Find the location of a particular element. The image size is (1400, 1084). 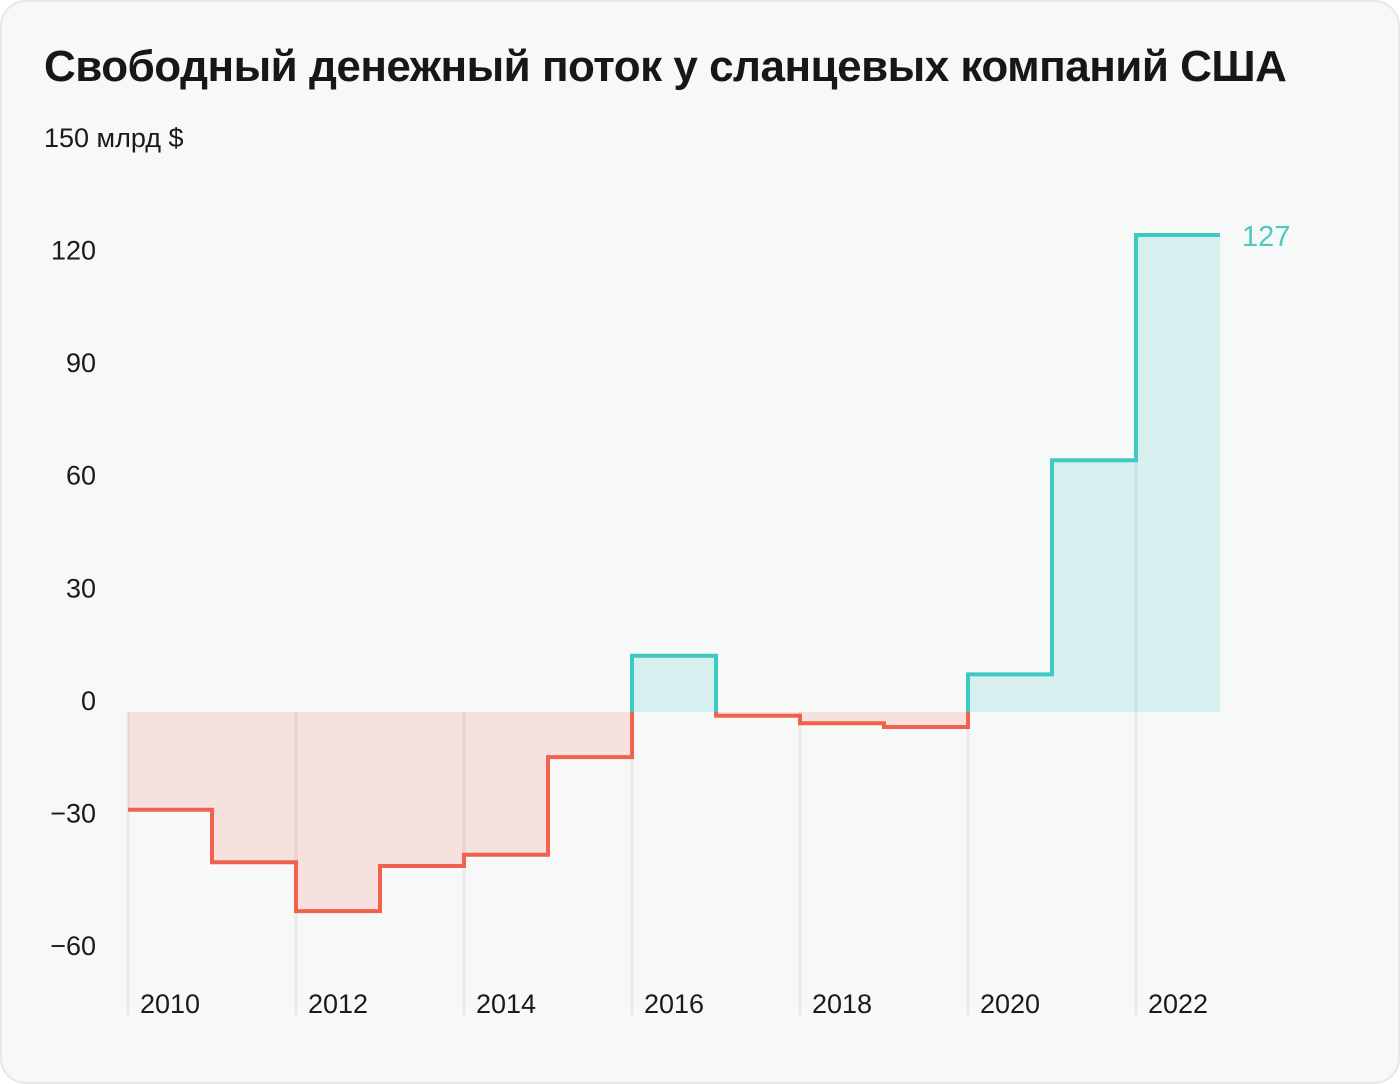

y-tick-60: 60 is located at coordinates (81, 476).